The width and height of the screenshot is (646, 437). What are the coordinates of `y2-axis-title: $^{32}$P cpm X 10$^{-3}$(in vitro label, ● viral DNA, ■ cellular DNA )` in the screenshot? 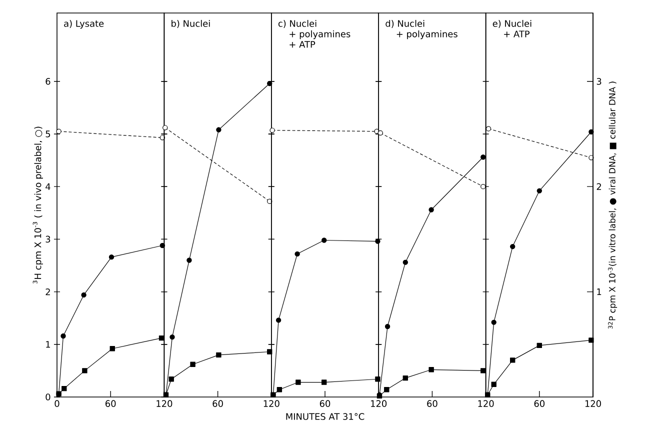 It's located at (613, 205).